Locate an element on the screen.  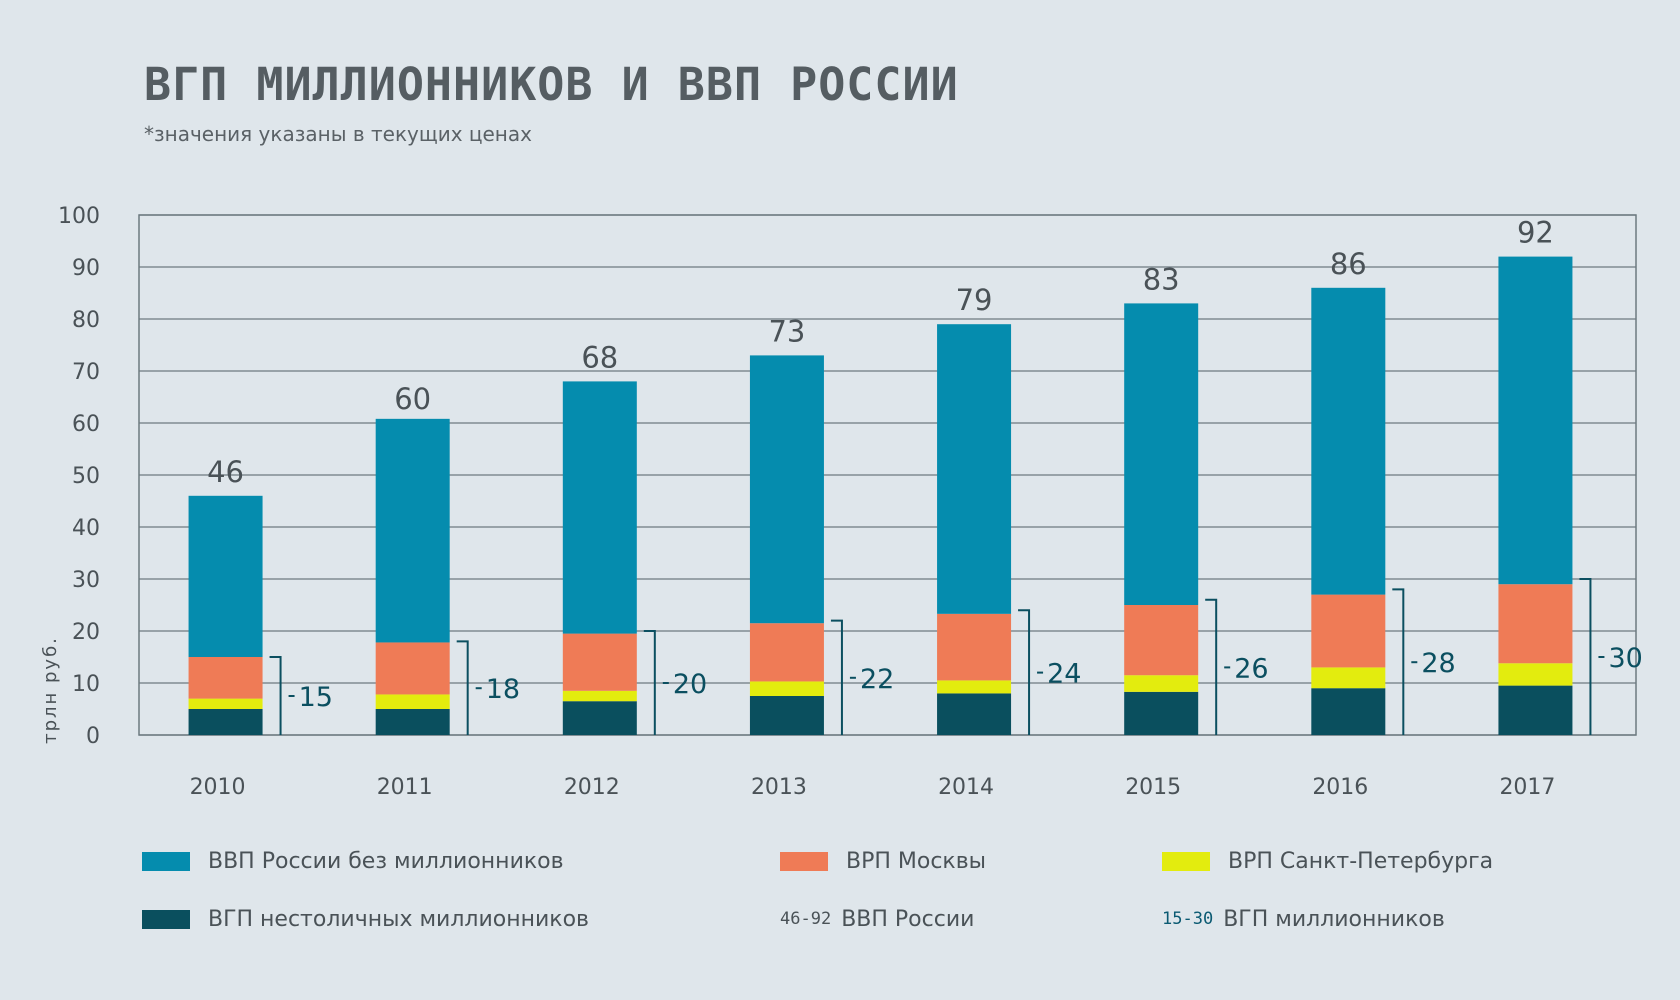
bar-total-label: 68 is located at coordinates (599, 357).